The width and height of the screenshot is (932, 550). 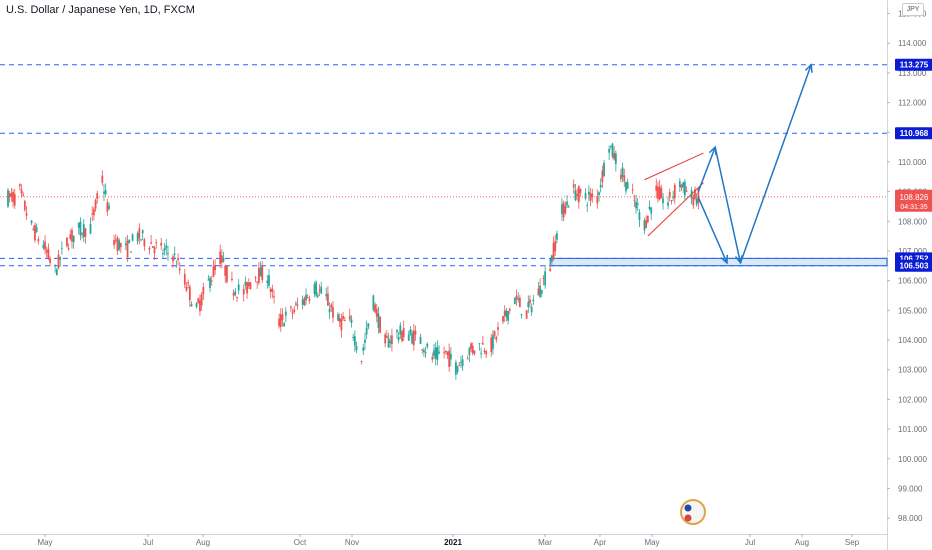 What do you see at coordinates (545, 542) in the screenshot?
I see `x-tick-label: Mar` at bounding box center [545, 542].